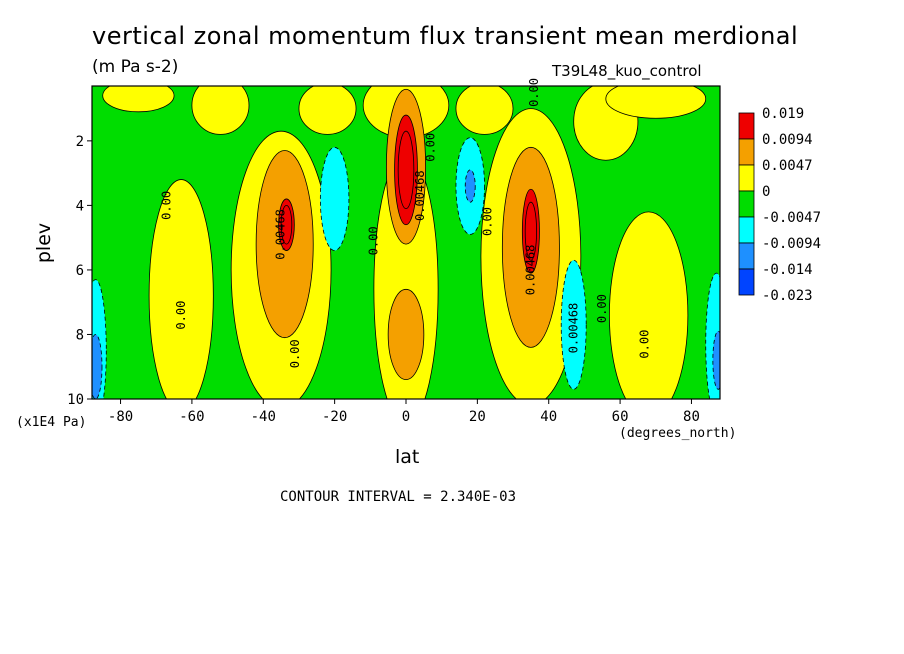 This screenshot has width=904, height=654. I want to click on x-tick-label: 80, so click(691, 417).